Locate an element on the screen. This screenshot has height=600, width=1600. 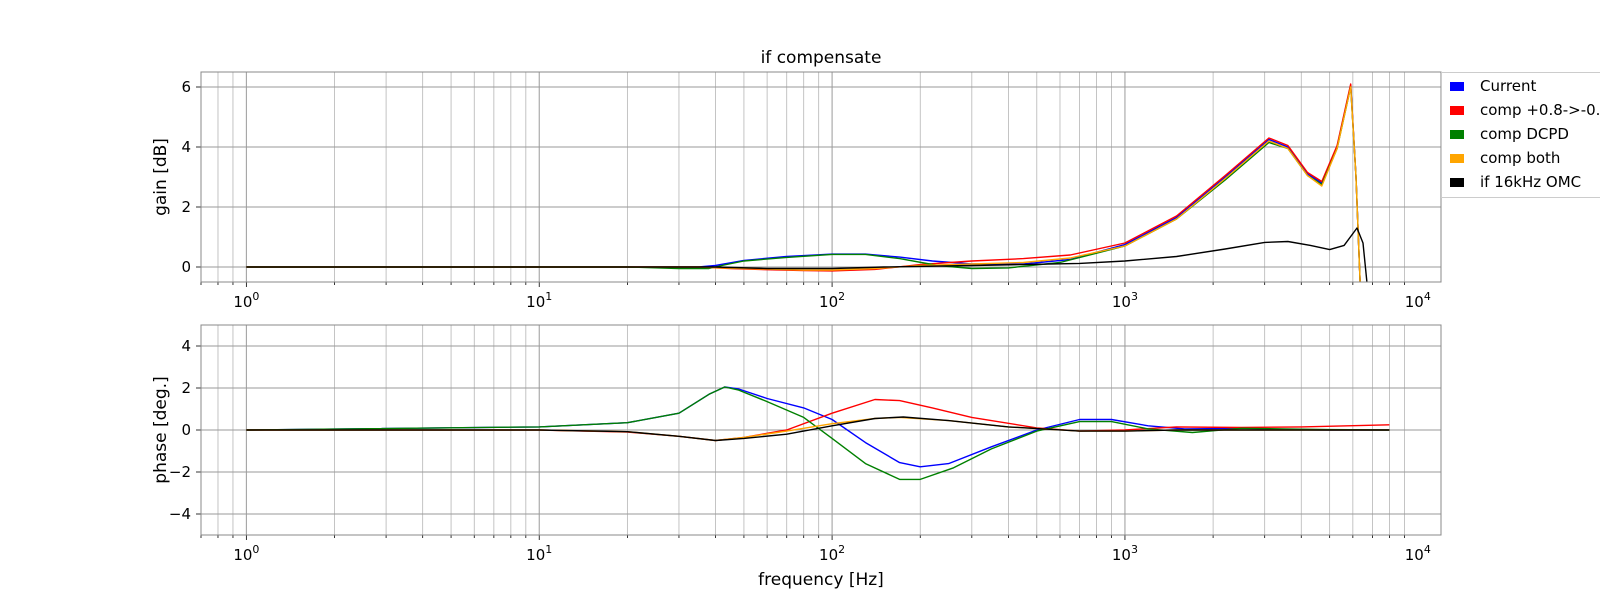
x-axis-label: frequency [Hz] is located at coordinates (821, 580).